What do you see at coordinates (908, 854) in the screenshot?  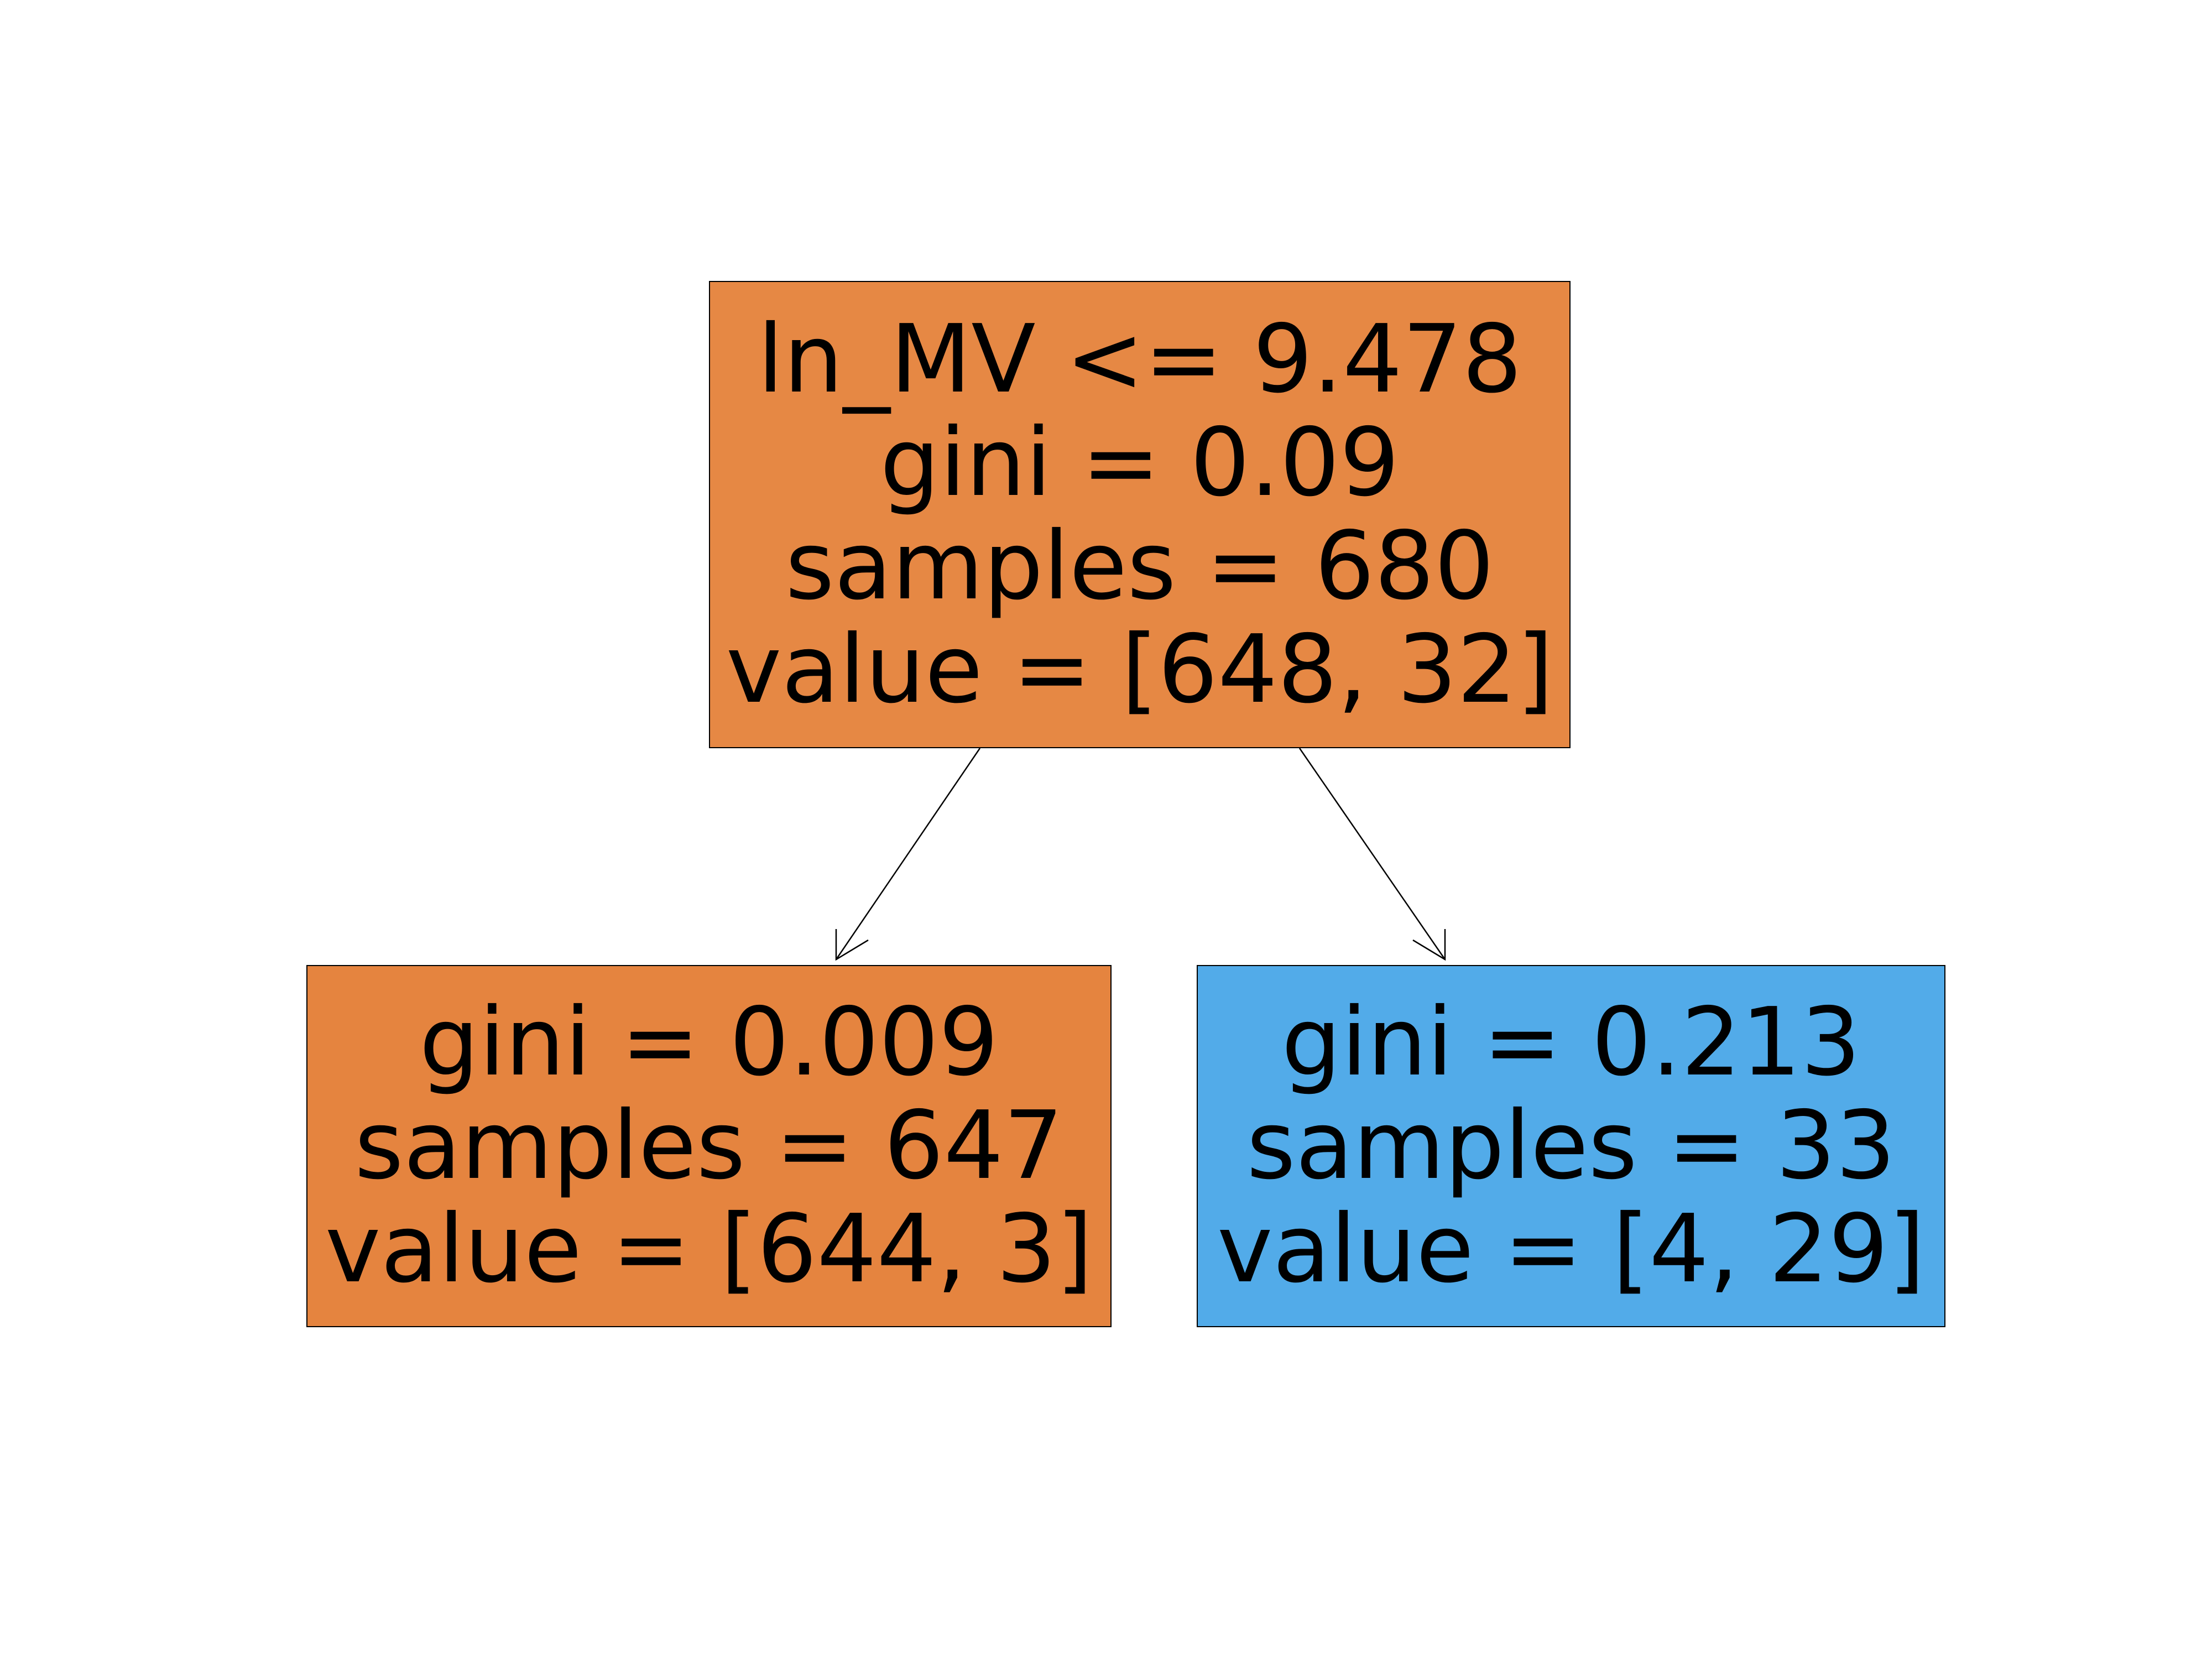 I see `edge-root-to-left` at bounding box center [908, 854].